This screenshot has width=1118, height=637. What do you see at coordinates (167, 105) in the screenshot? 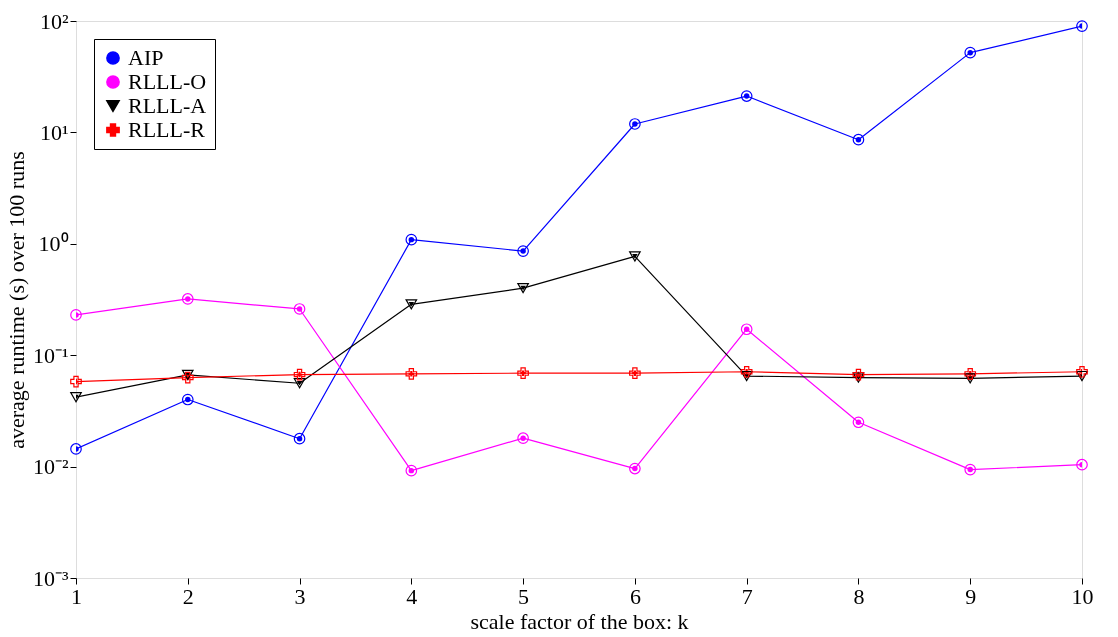
I see `legend-label: RLLL-A` at bounding box center [167, 105].